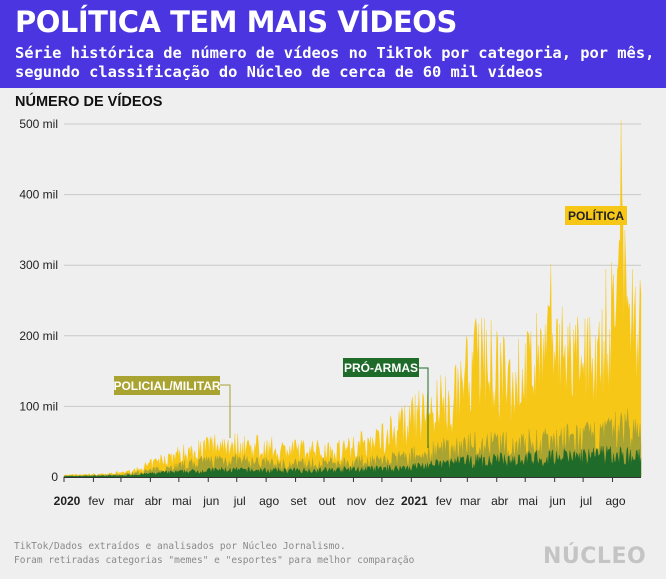 The height and width of the screenshot is (579, 666). What do you see at coordinates (595, 556) in the screenshot?
I see `nucleo-logo: NÚCLEO` at bounding box center [595, 556].